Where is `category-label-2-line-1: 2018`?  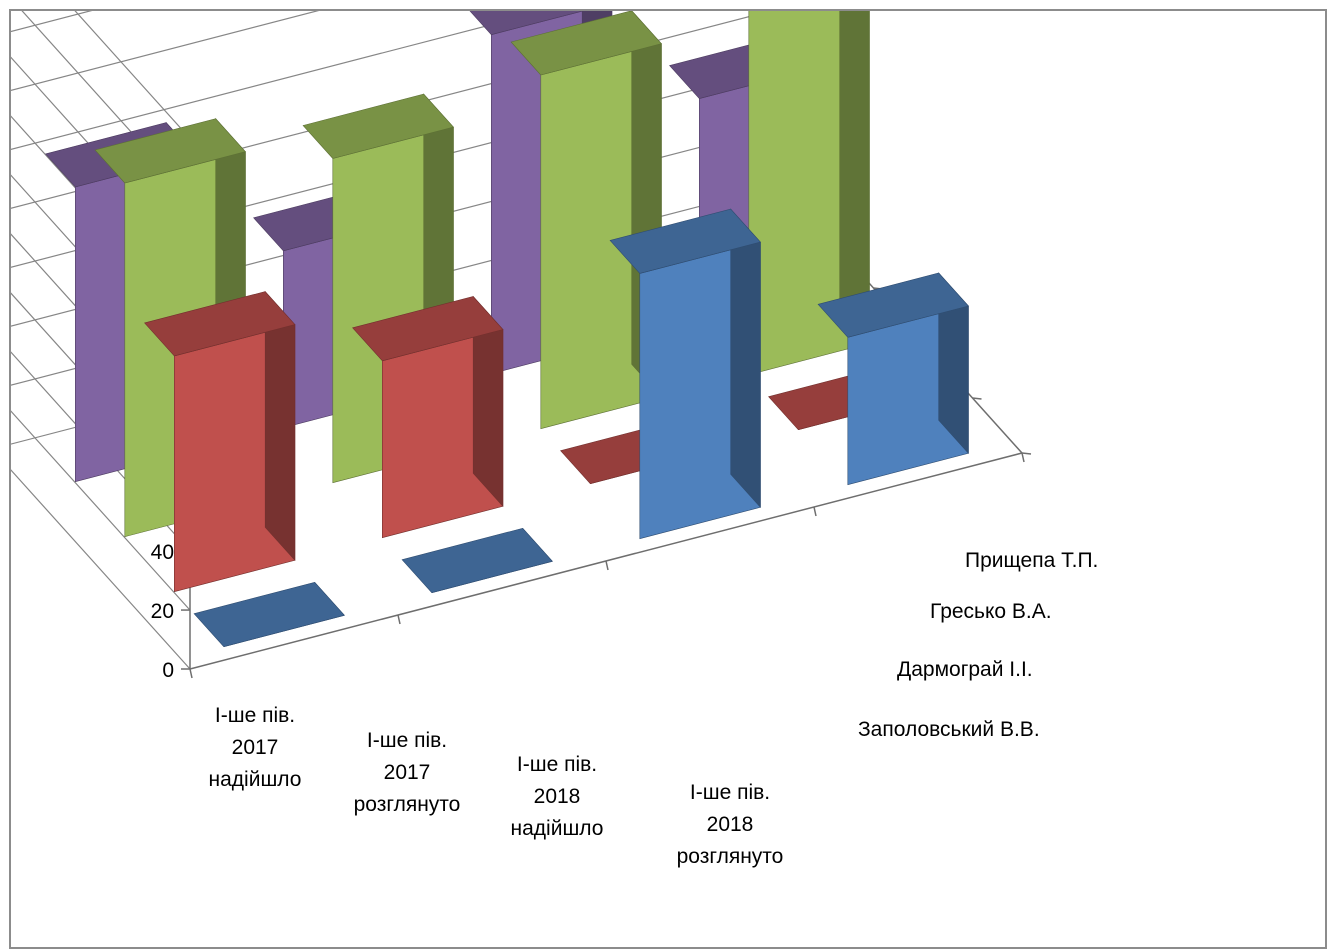
category-label-2-line-1: 2018 is located at coordinates (557, 796).